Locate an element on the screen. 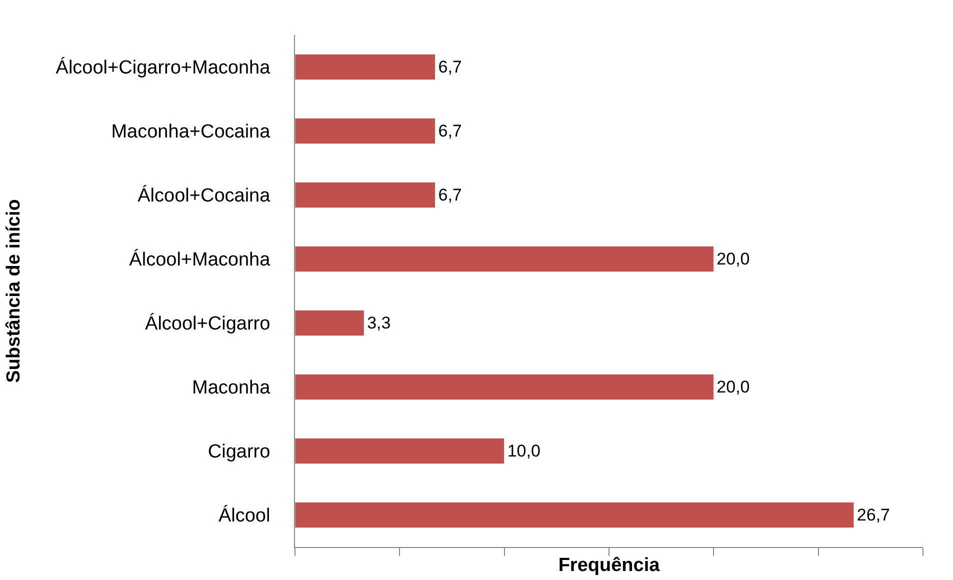  y-tick-label: Álcool+Cigarro is located at coordinates (207, 323).